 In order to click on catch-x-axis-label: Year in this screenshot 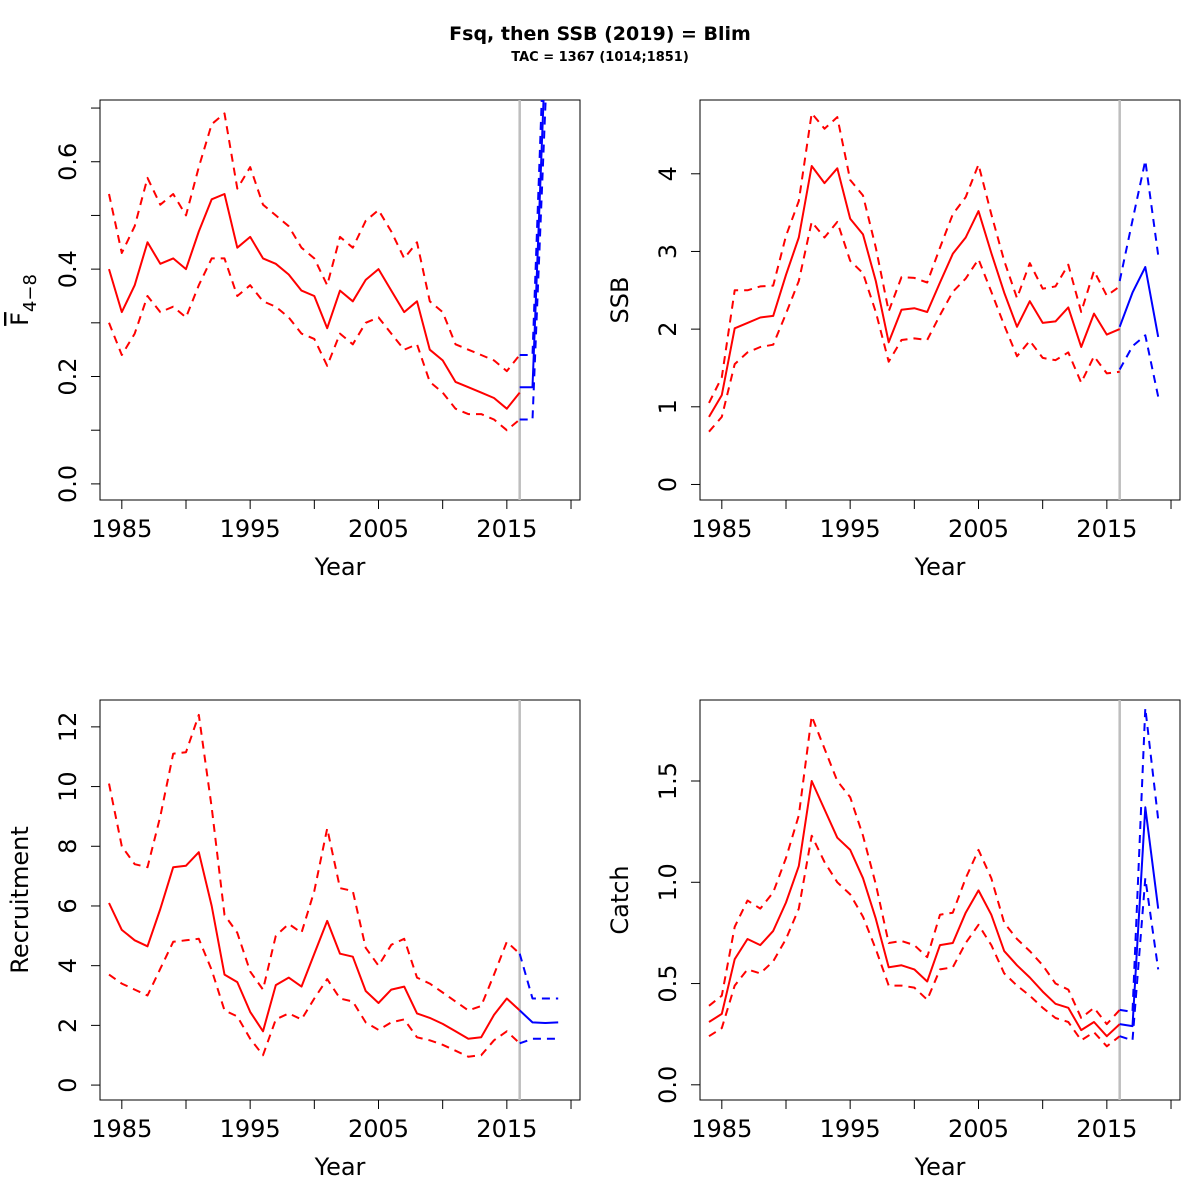, I will do `click(940, 1167)`.